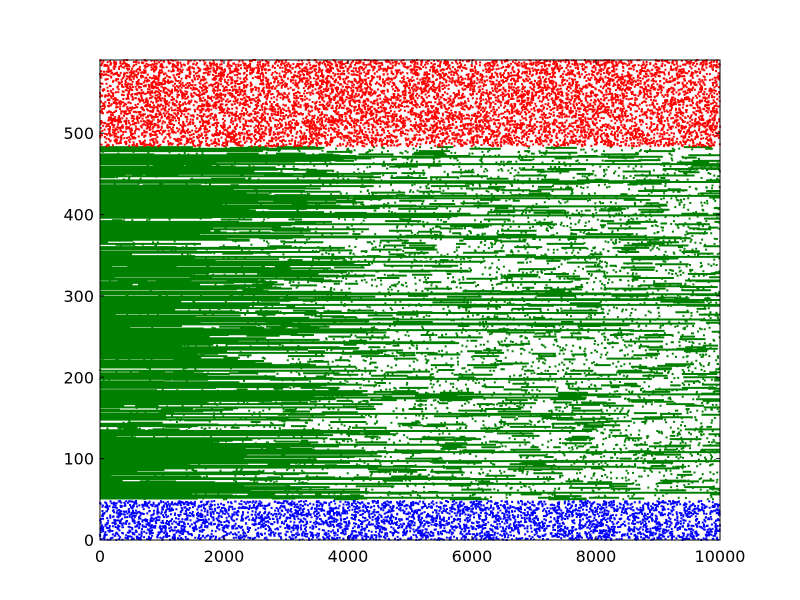  Describe the element at coordinates (78, 459) in the screenshot. I see `y-tick-label: 100` at that location.